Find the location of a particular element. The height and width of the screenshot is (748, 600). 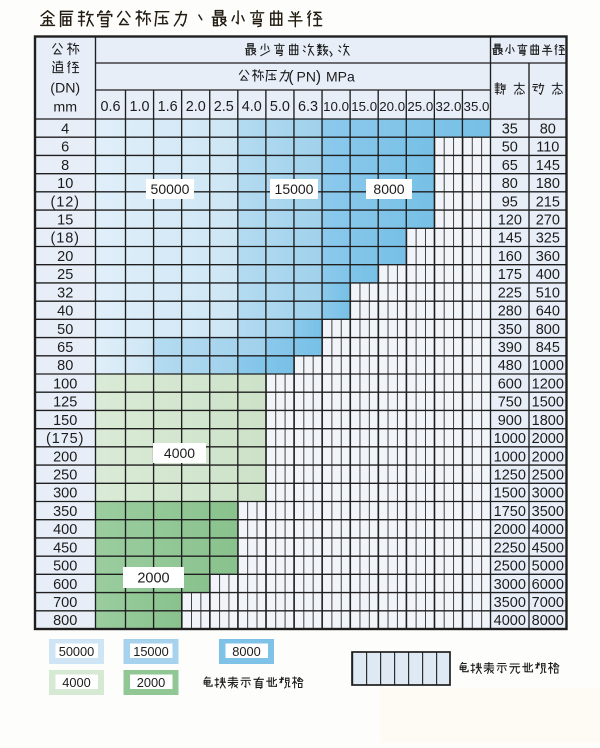

svg-text: 1200 is located at coordinates (548, 384).